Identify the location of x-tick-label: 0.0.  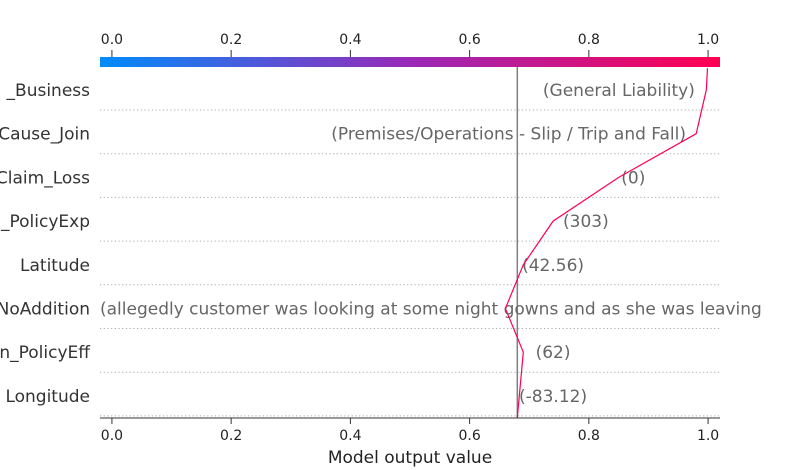
(112, 436).